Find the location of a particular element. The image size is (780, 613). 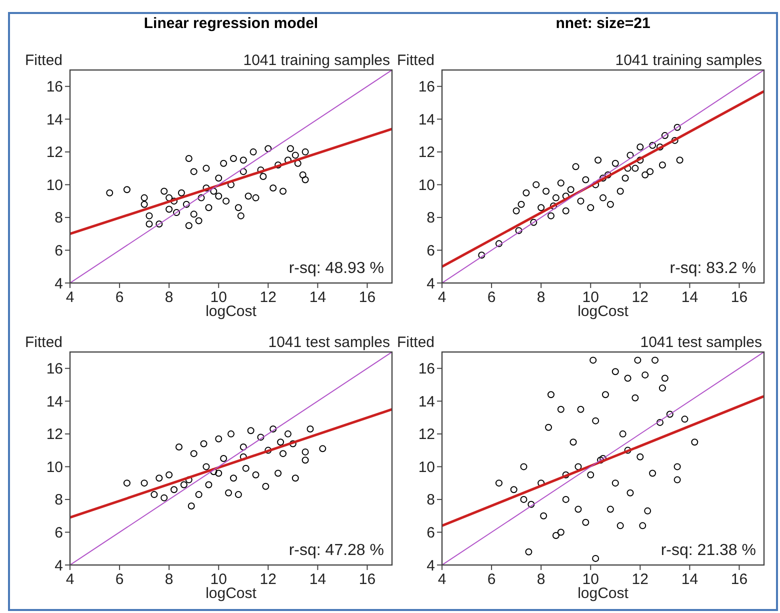

x-tick-label: 4 is located at coordinates (70, 579).